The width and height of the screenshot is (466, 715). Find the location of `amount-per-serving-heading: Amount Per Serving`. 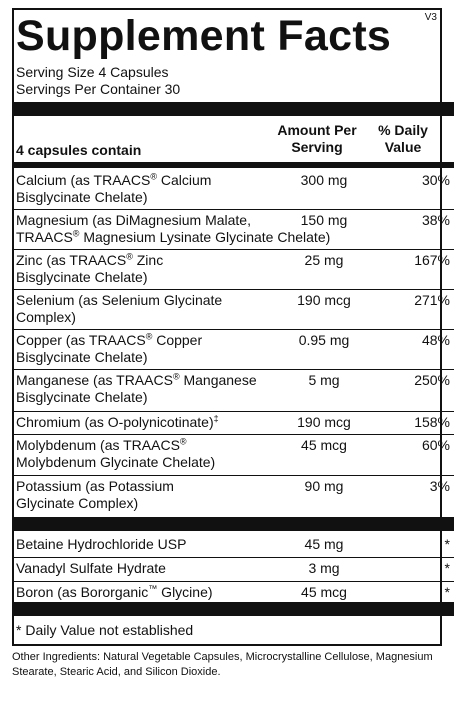

amount-per-serving-heading: Amount Per Serving is located at coordinates (317, 138).